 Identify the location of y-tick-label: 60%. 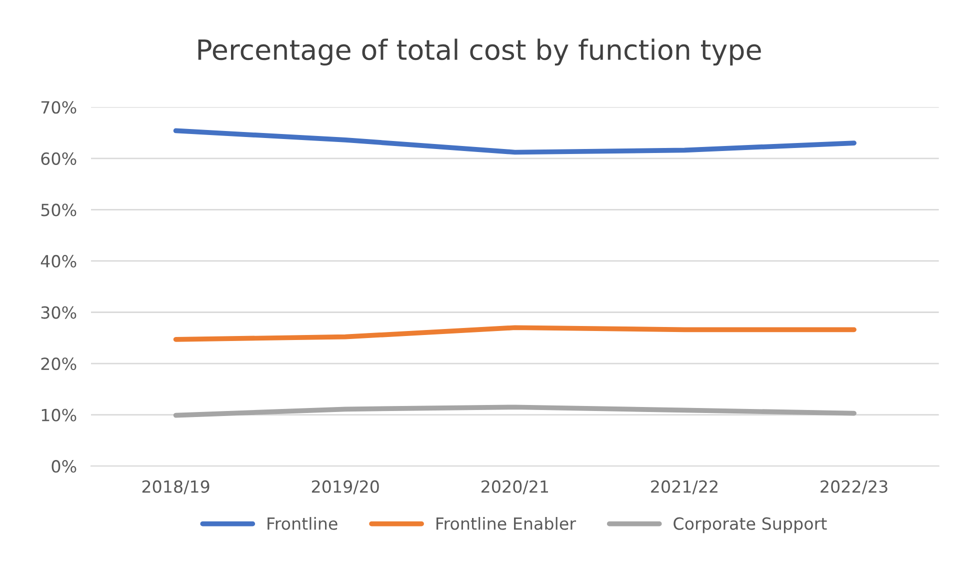
(58, 158).